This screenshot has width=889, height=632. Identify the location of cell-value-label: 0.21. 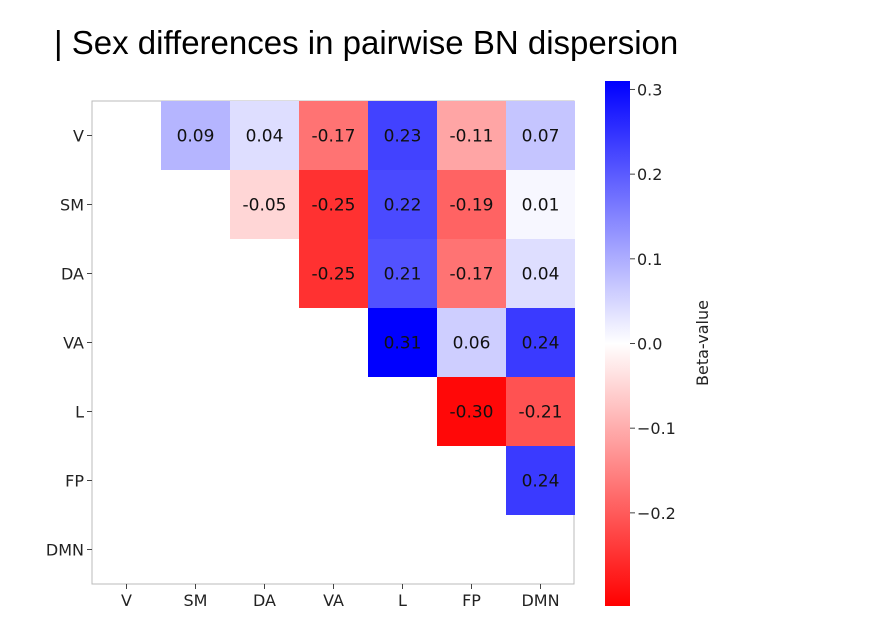
(403, 275).